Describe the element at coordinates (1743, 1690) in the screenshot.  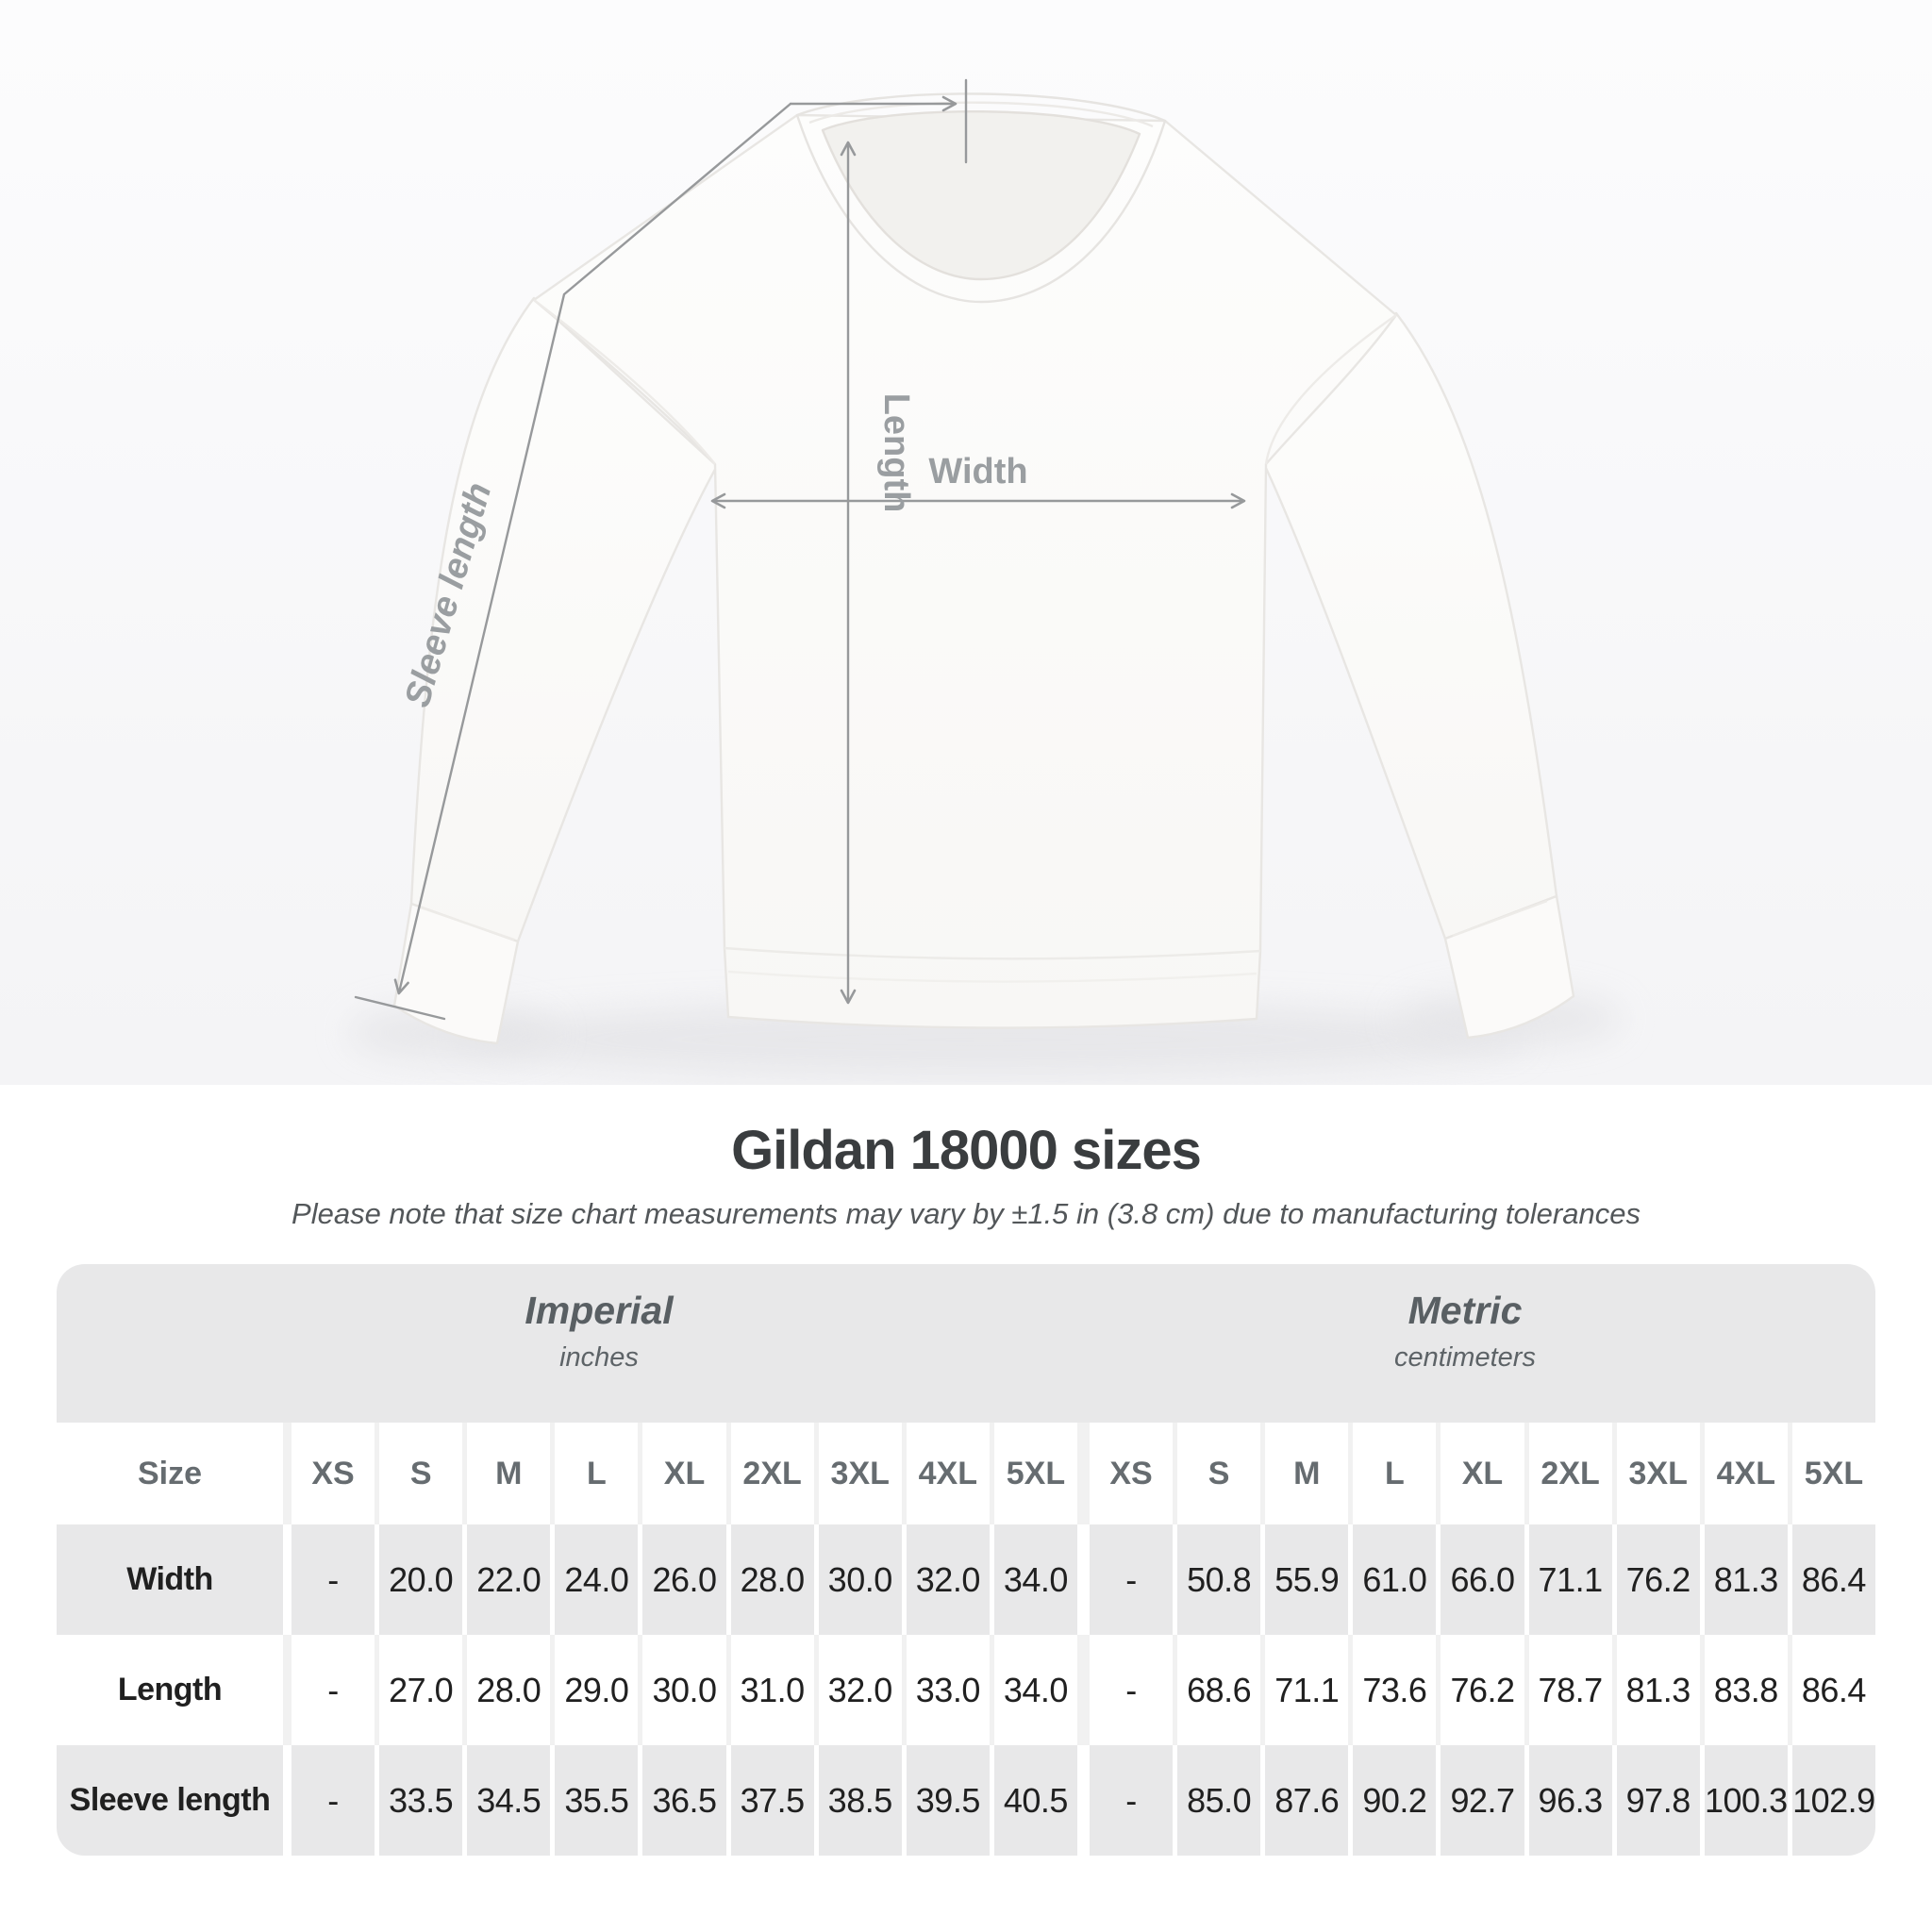
I see `value-cell: 83.8` at that location.